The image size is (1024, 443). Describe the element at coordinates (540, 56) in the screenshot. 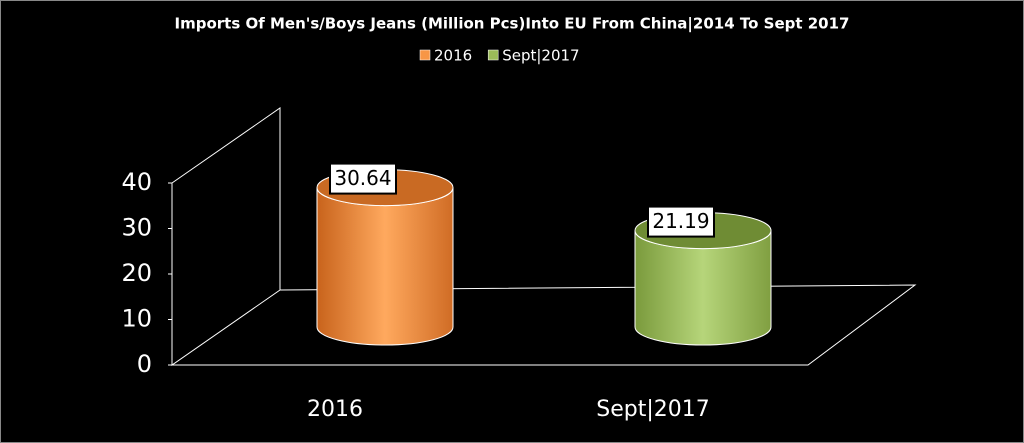

I see `legend-label: Sept|2017` at that location.